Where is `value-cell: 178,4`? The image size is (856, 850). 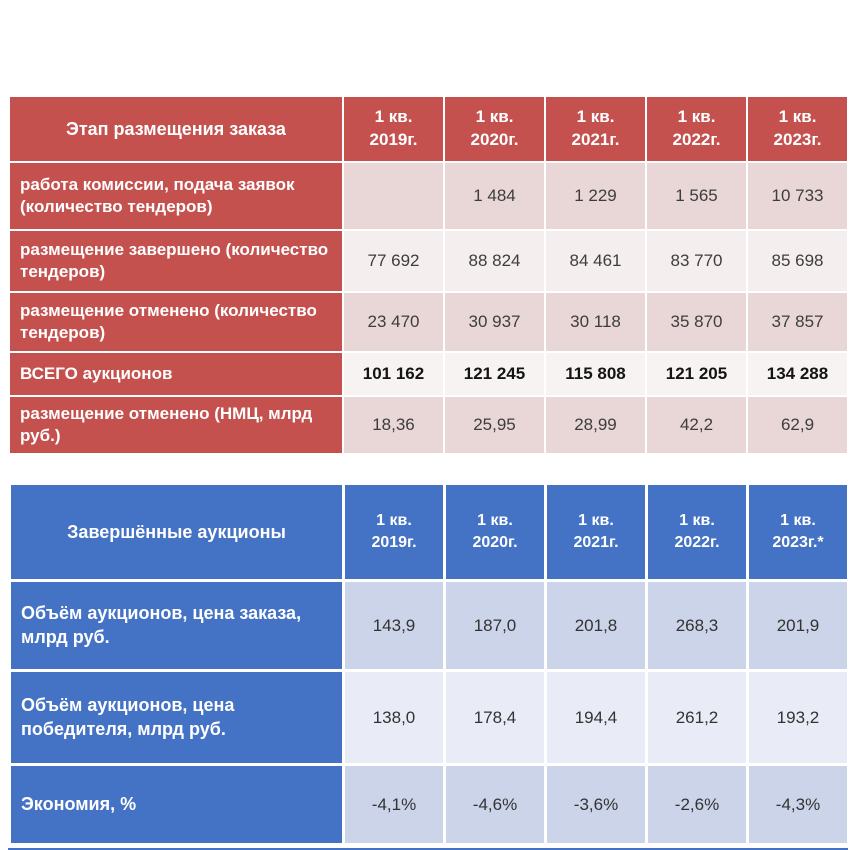 value-cell: 178,4 is located at coordinates (495, 718).